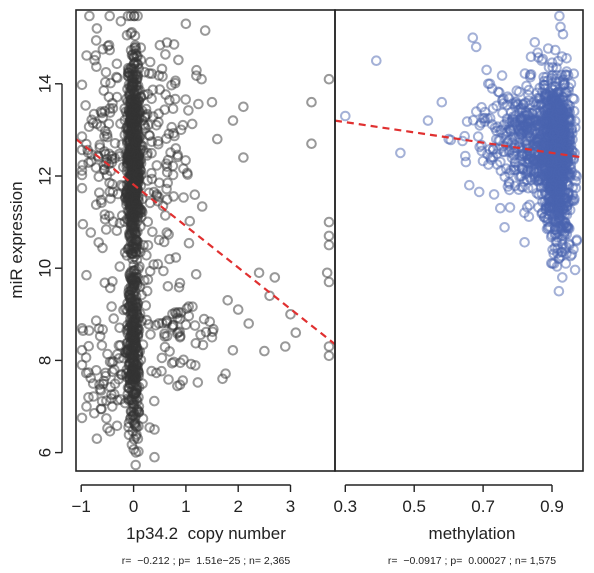  What do you see at coordinates (472, 533) in the screenshot?
I see `methylation-x-axis-label: methylation` at bounding box center [472, 533].